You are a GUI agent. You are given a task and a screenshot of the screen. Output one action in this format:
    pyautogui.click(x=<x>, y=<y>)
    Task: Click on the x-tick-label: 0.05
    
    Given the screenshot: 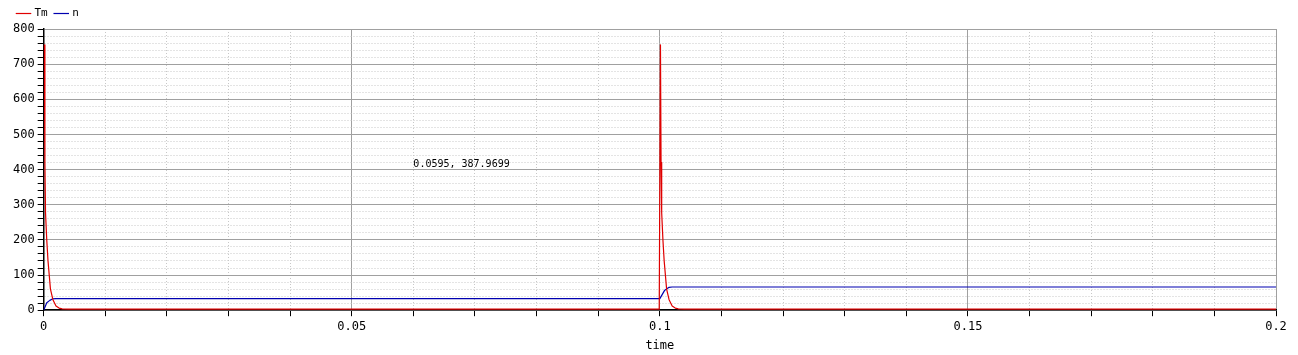 What is the action you would take?
    pyautogui.click(x=352, y=325)
    